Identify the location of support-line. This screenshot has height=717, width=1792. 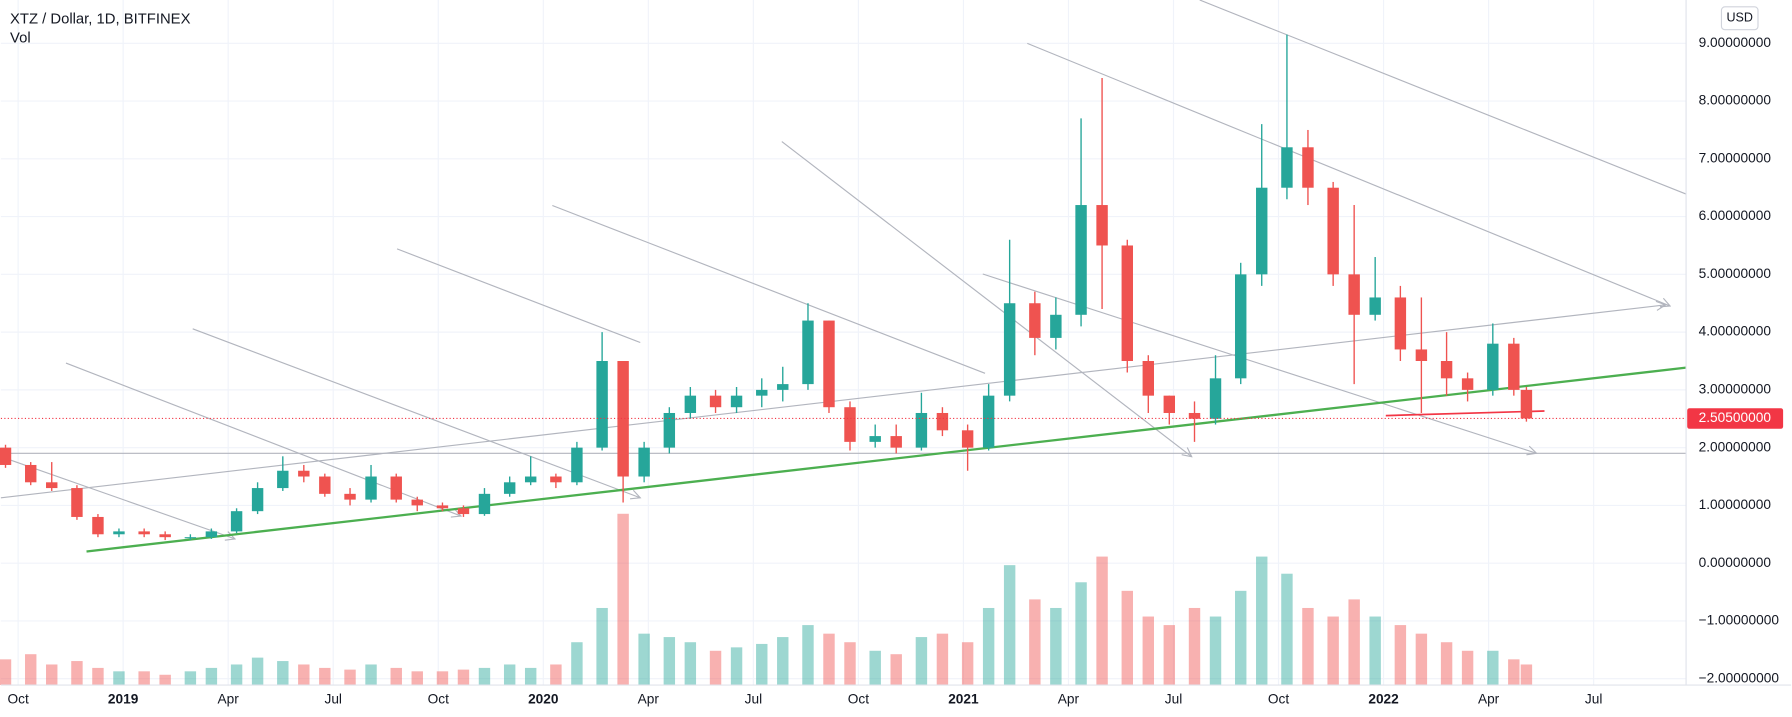
(1465, 413).